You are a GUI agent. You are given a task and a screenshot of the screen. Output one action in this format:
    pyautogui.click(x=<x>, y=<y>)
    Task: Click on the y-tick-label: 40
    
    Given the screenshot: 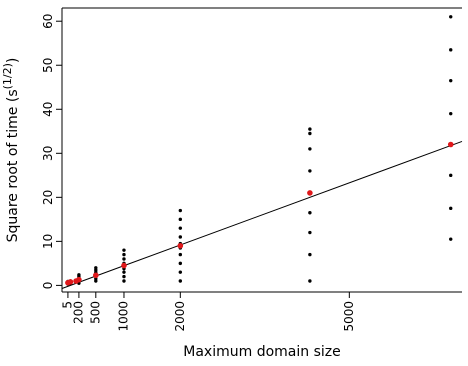 What is the action you would take?
    pyautogui.click(x=48, y=109)
    